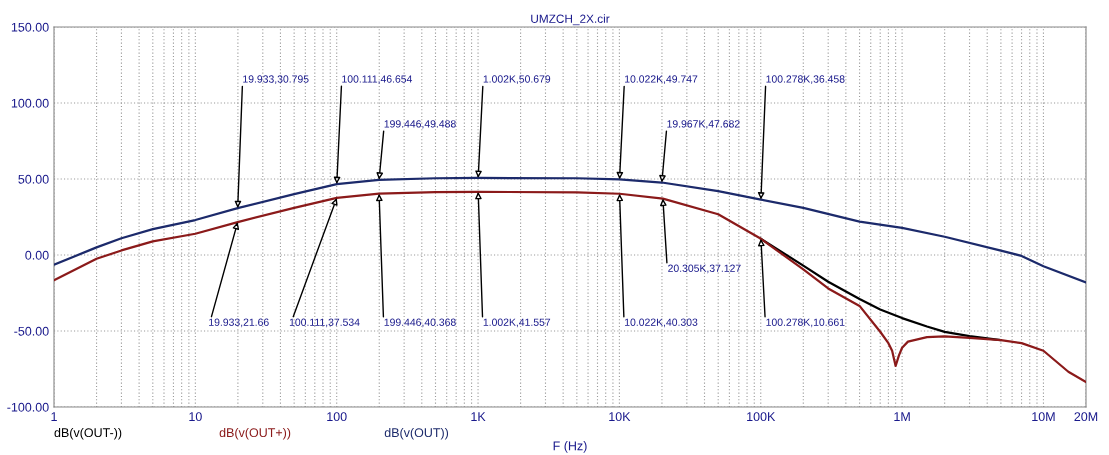 Image resolution: width=1109 pixels, height=455 pixels. What do you see at coordinates (255, 433) in the screenshot?
I see `text: dB(v(OUT+))` at bounding box center [255, 433].